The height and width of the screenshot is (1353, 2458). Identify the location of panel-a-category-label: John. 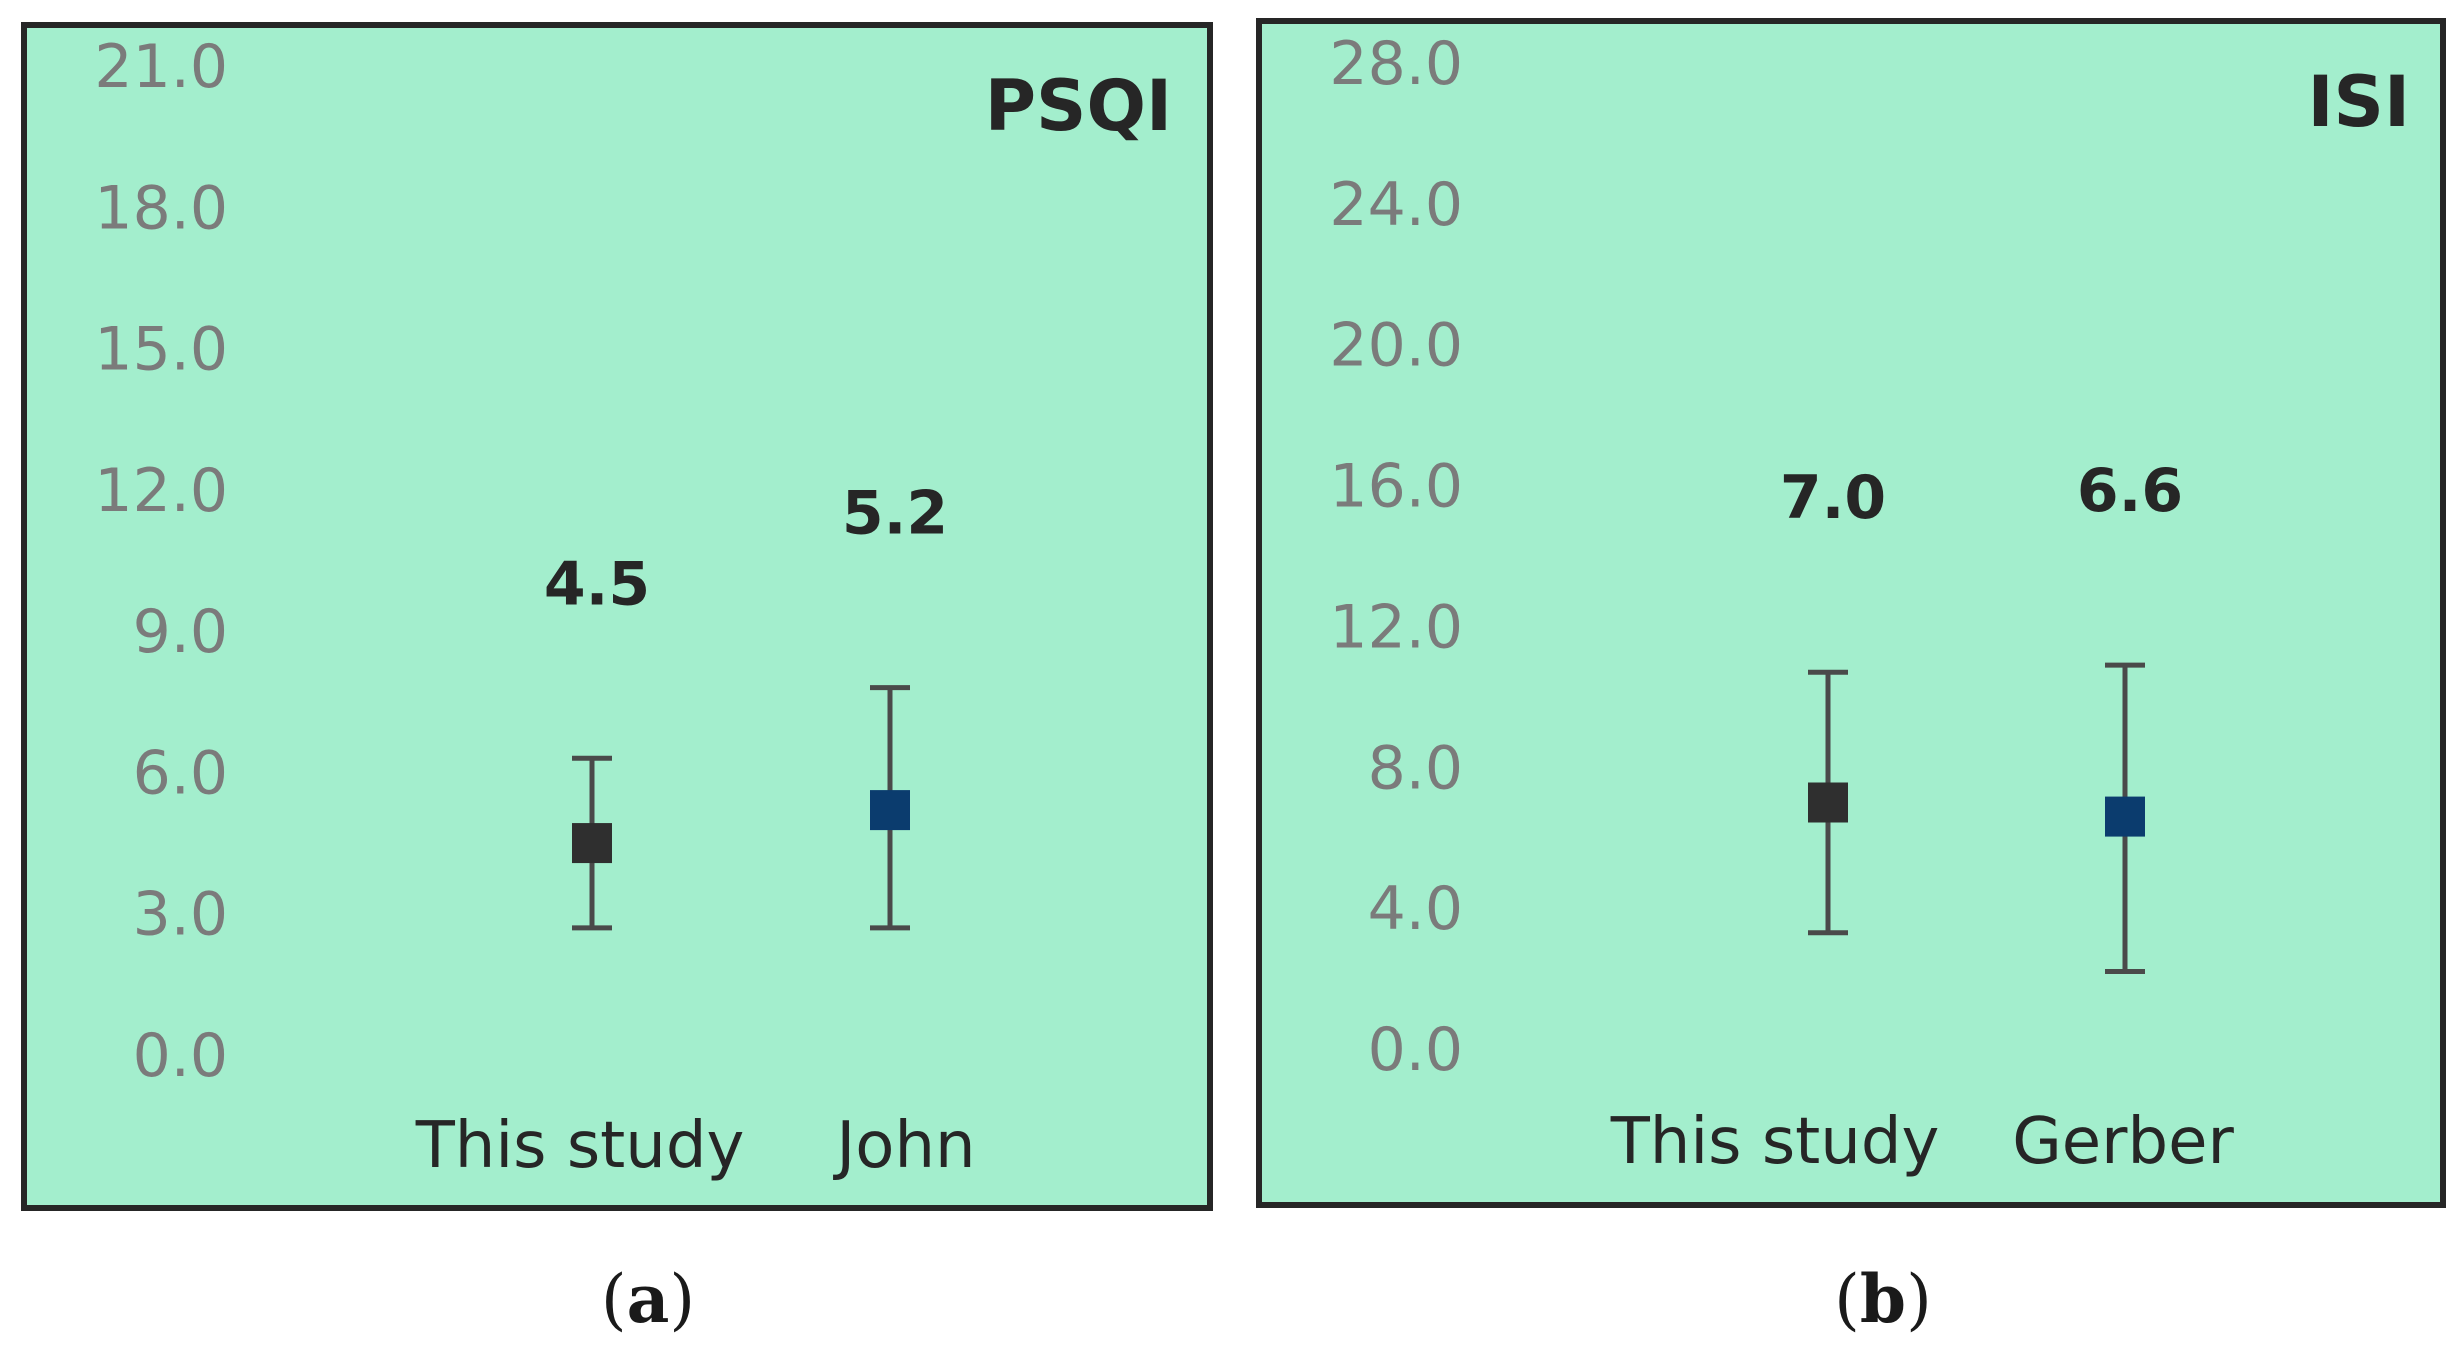
(903, 1146).